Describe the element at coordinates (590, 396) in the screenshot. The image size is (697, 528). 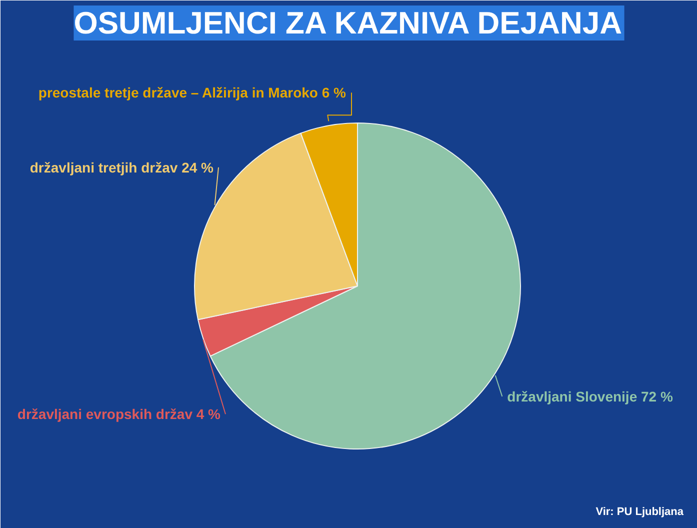
I see `slice-label: državljani Slovenije 72 %` at that location.